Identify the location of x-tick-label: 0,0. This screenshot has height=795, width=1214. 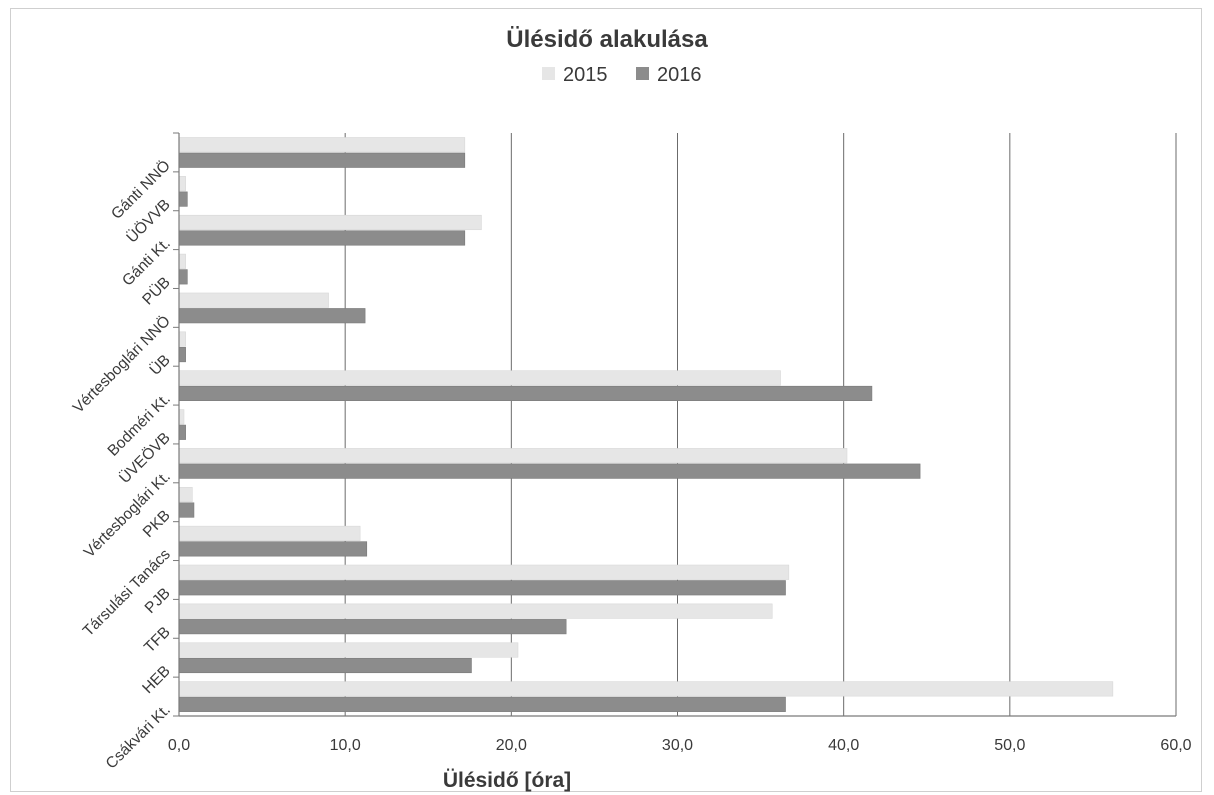
(179, 745).